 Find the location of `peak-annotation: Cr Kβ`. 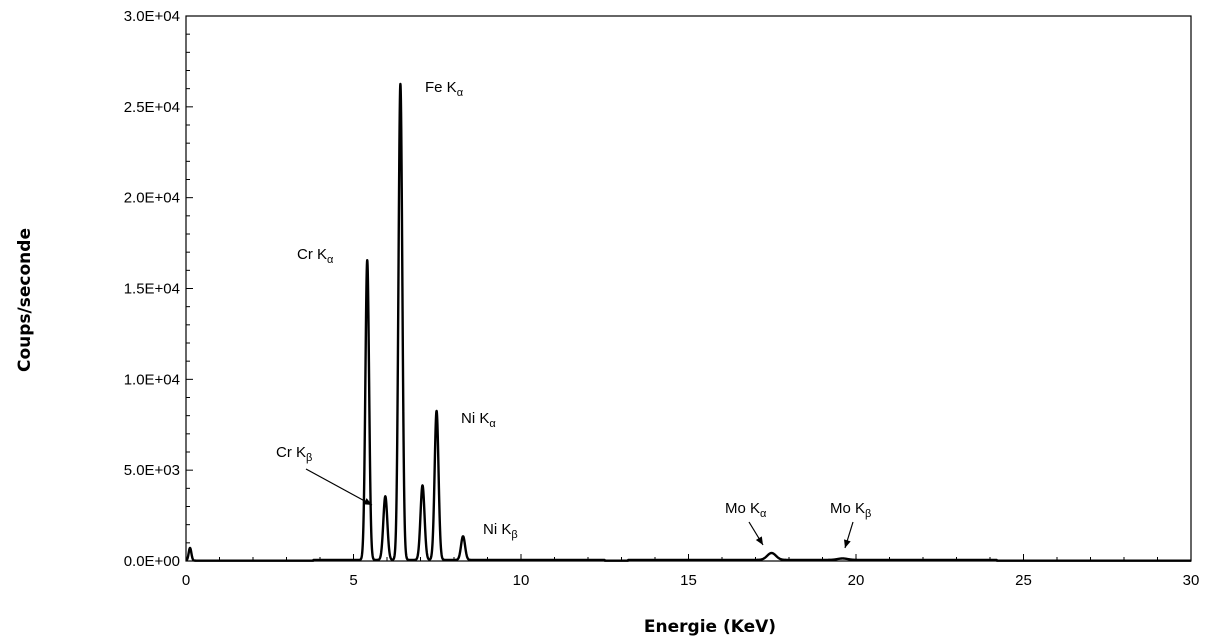

peak-annotation: Cr Kβ is located at coordinates (324, 474).